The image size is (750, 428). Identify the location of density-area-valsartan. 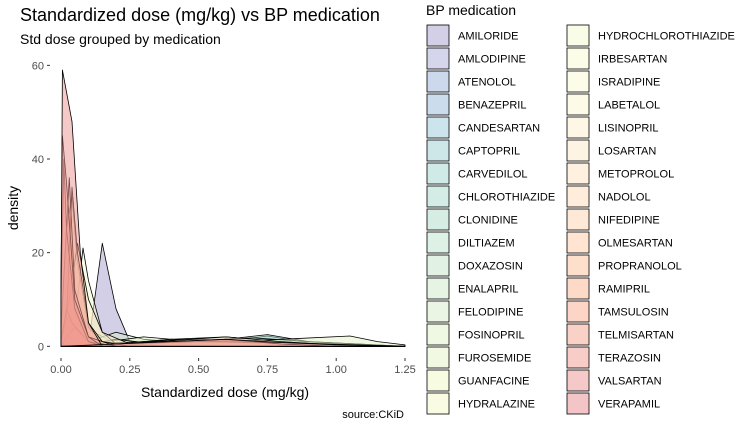
(81, 208).